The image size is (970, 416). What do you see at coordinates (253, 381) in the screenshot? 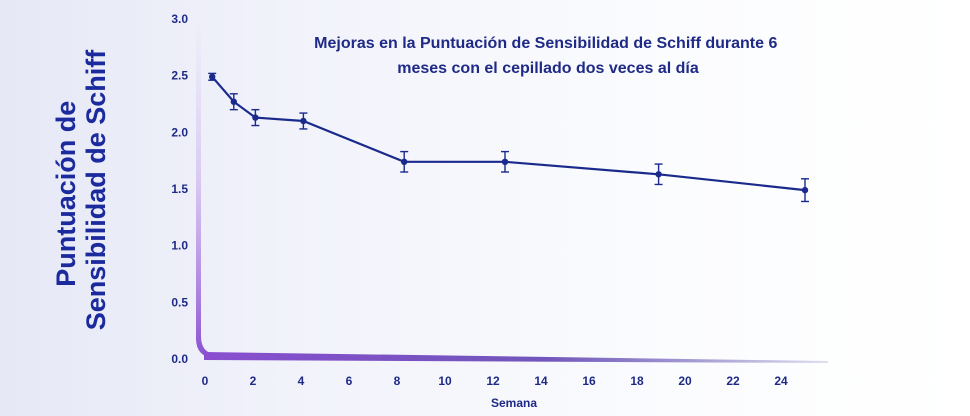
I see `x-tick-label: 2` at bounding box center [253, 381].